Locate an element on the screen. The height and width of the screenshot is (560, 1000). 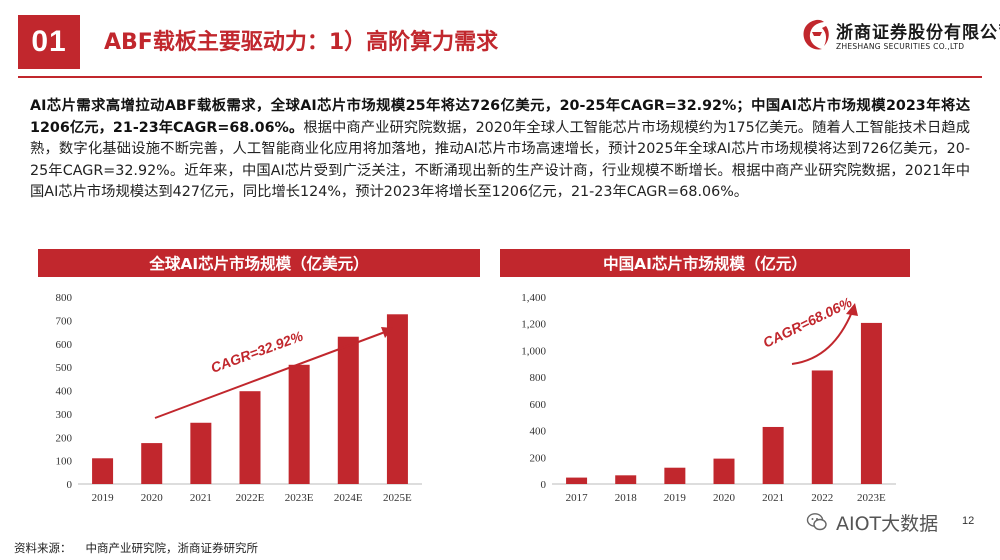
header-divider is located at coordinates (500, 77).